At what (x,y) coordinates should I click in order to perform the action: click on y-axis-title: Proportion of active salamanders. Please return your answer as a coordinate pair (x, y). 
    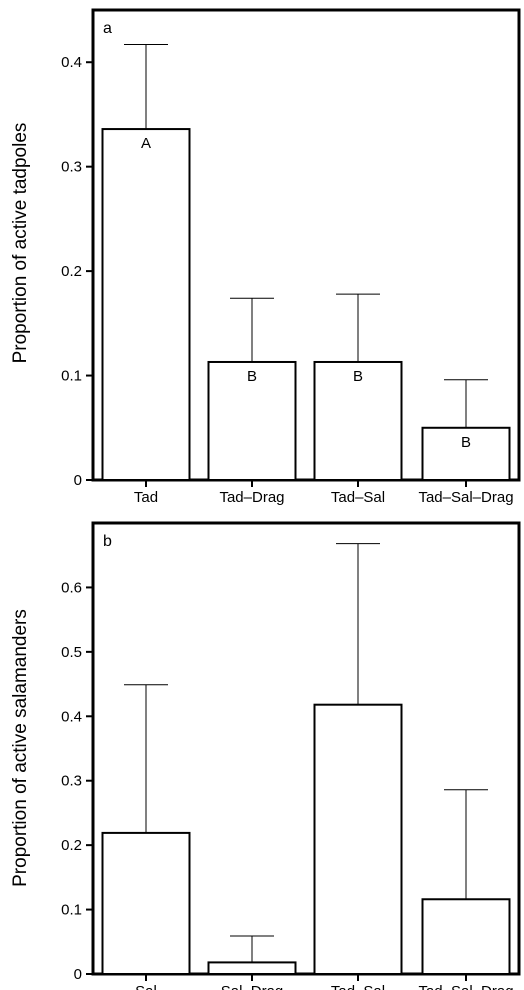
    Looking at the image, I should click on (20, 748).